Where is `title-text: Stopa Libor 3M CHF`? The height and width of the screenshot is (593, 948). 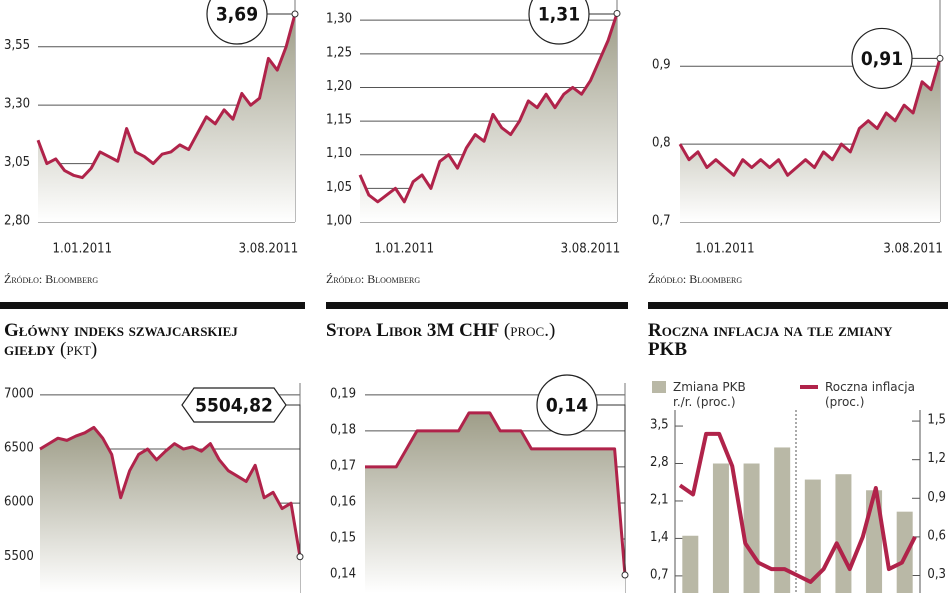
title-text: Stopa Libor 3M CHF is located at coordinates (413, 330).